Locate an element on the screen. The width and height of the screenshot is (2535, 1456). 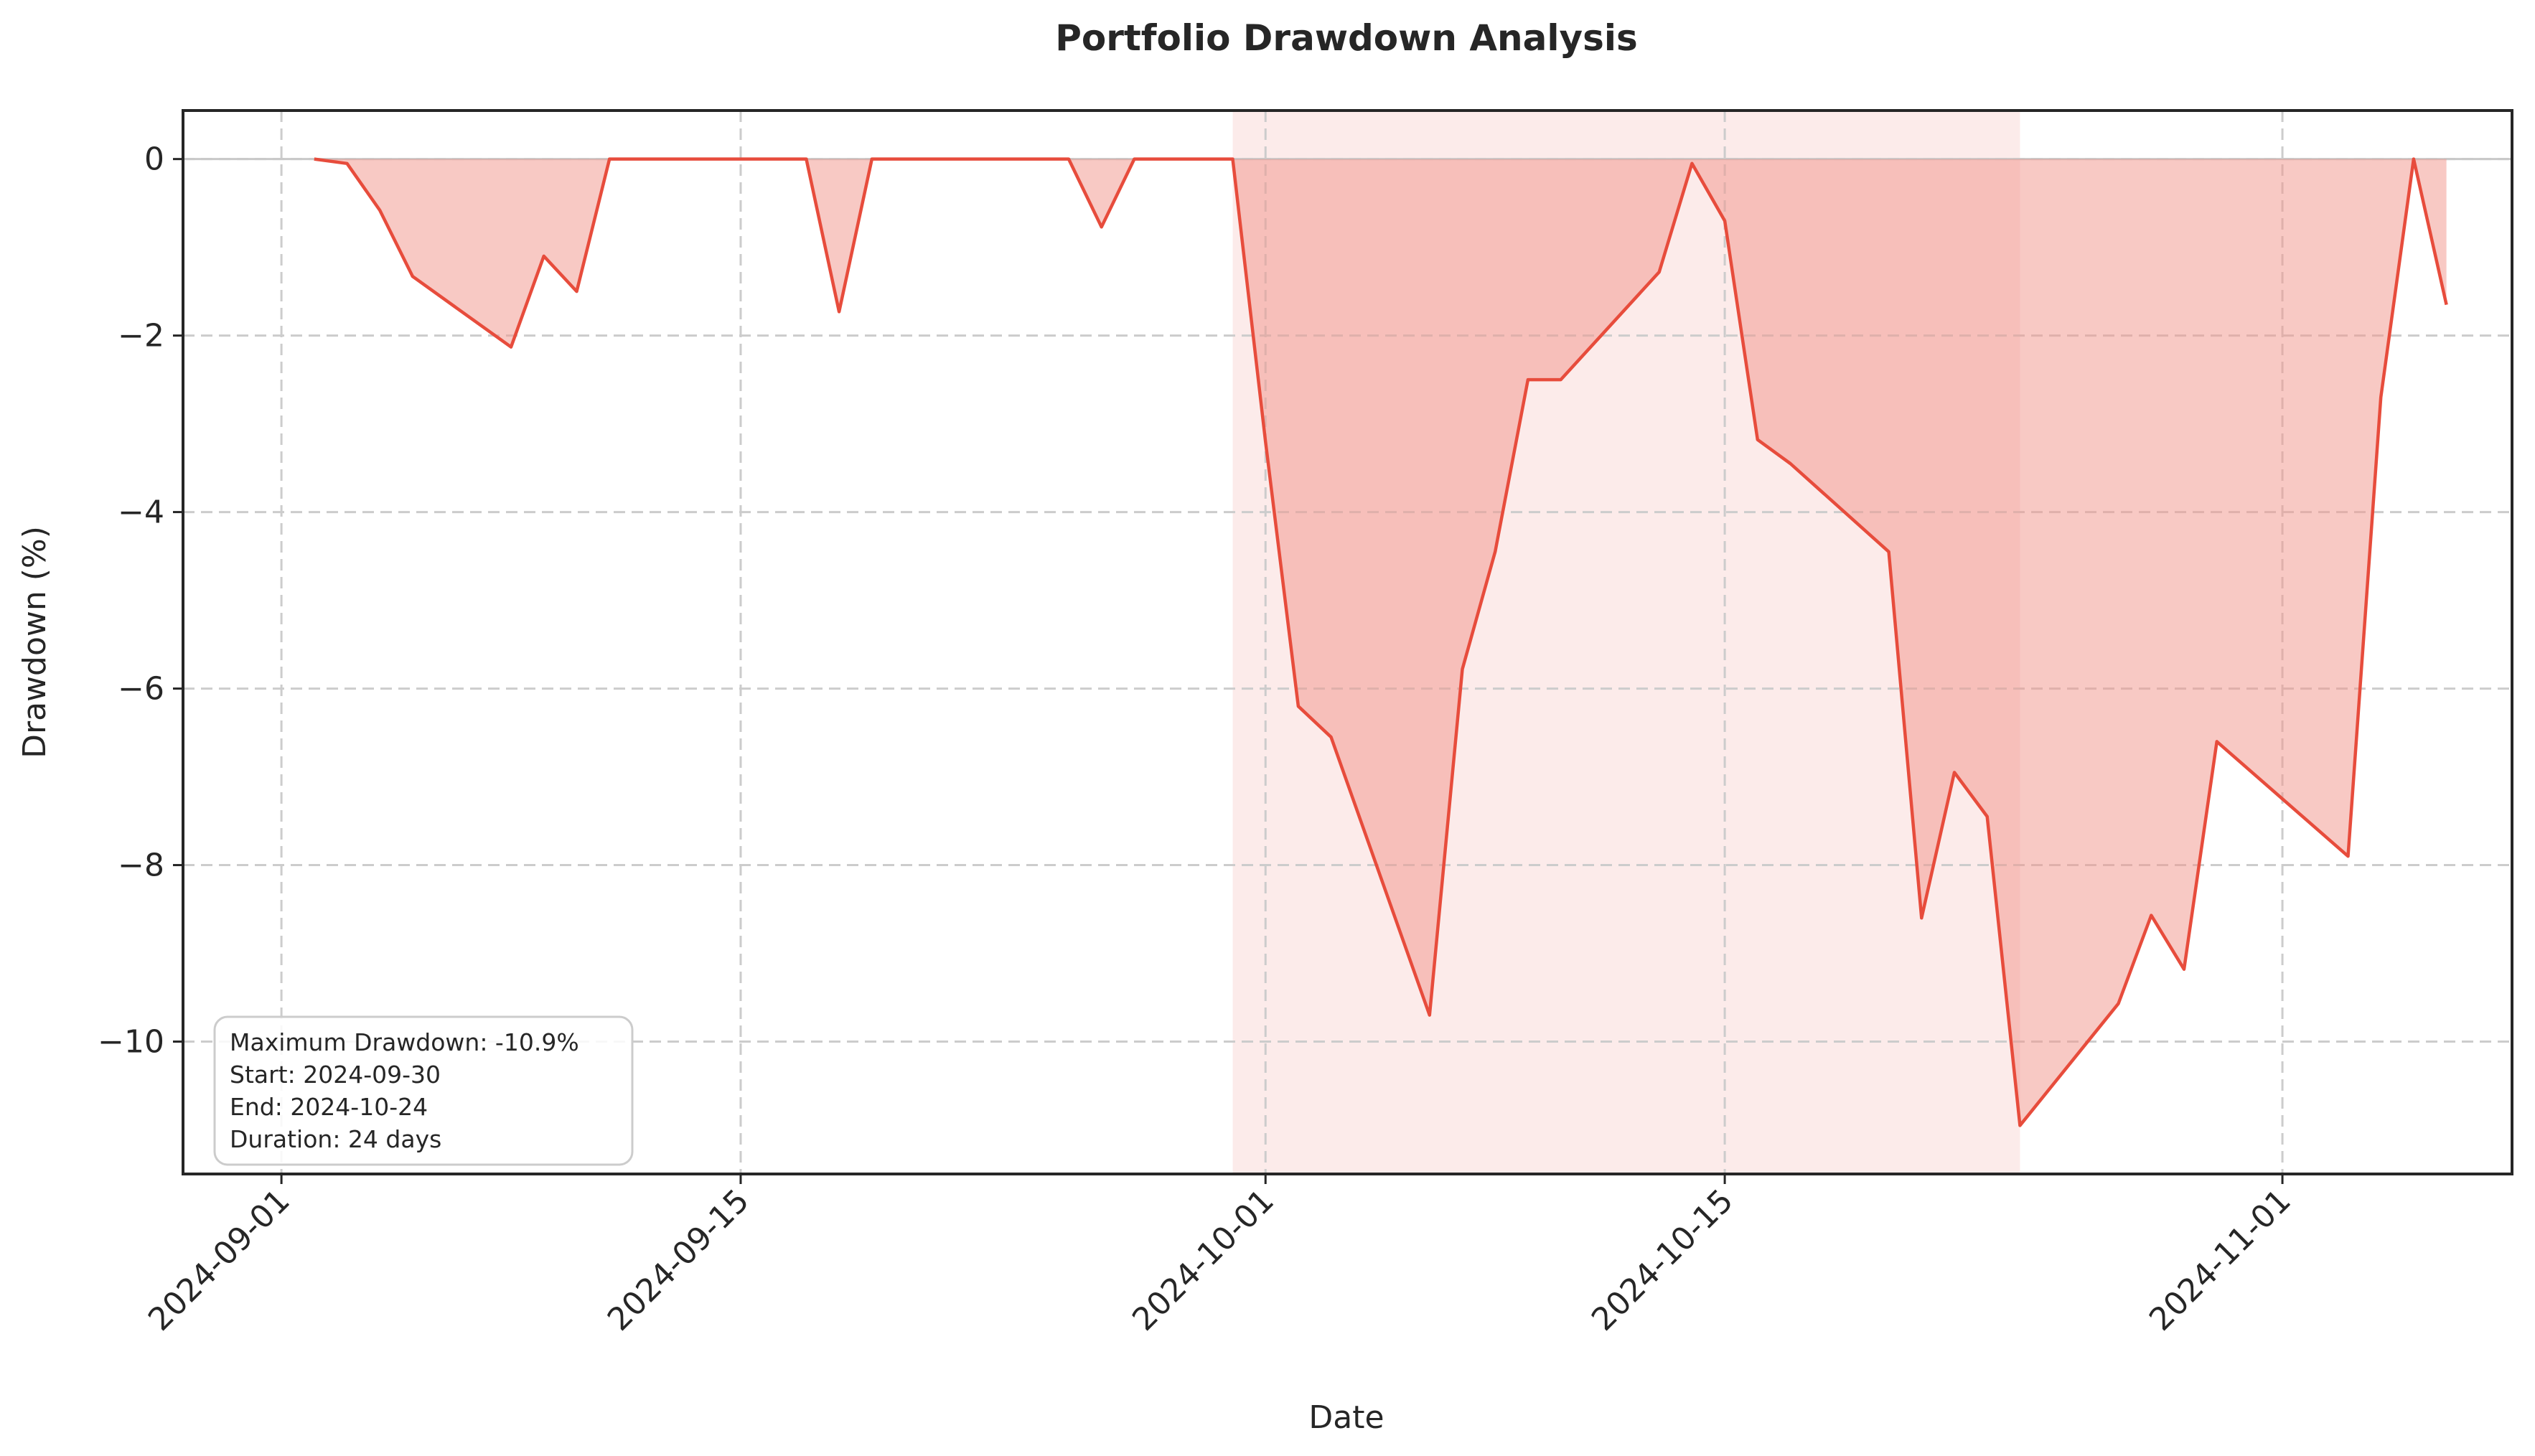
annotation-max-drawdown: Maximum Drawdown: -10.9% is located at coordinates (405, 1042).